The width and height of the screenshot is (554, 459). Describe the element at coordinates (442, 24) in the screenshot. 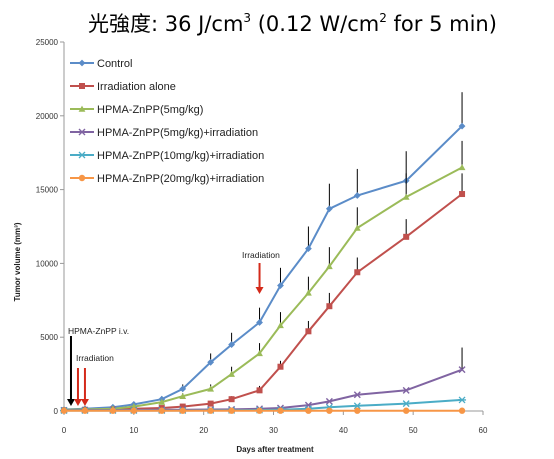

I see `title-tail: for 5 min)` at that location.